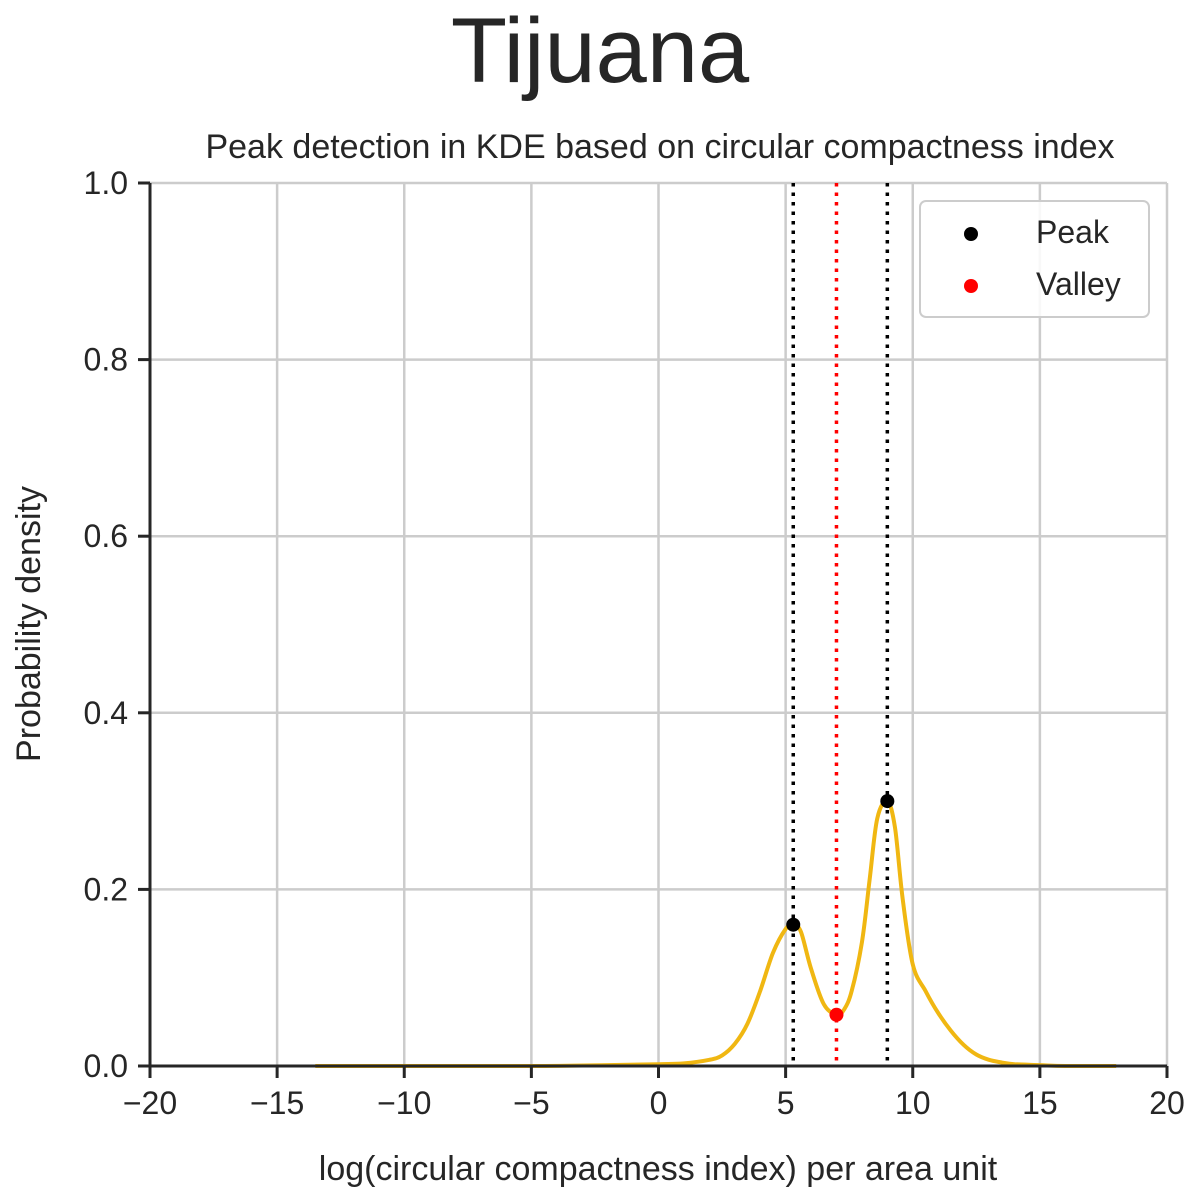 This screenshot has height=1200, width=1200. I want to click on x-tick-label: 10, so click(913, 1103).